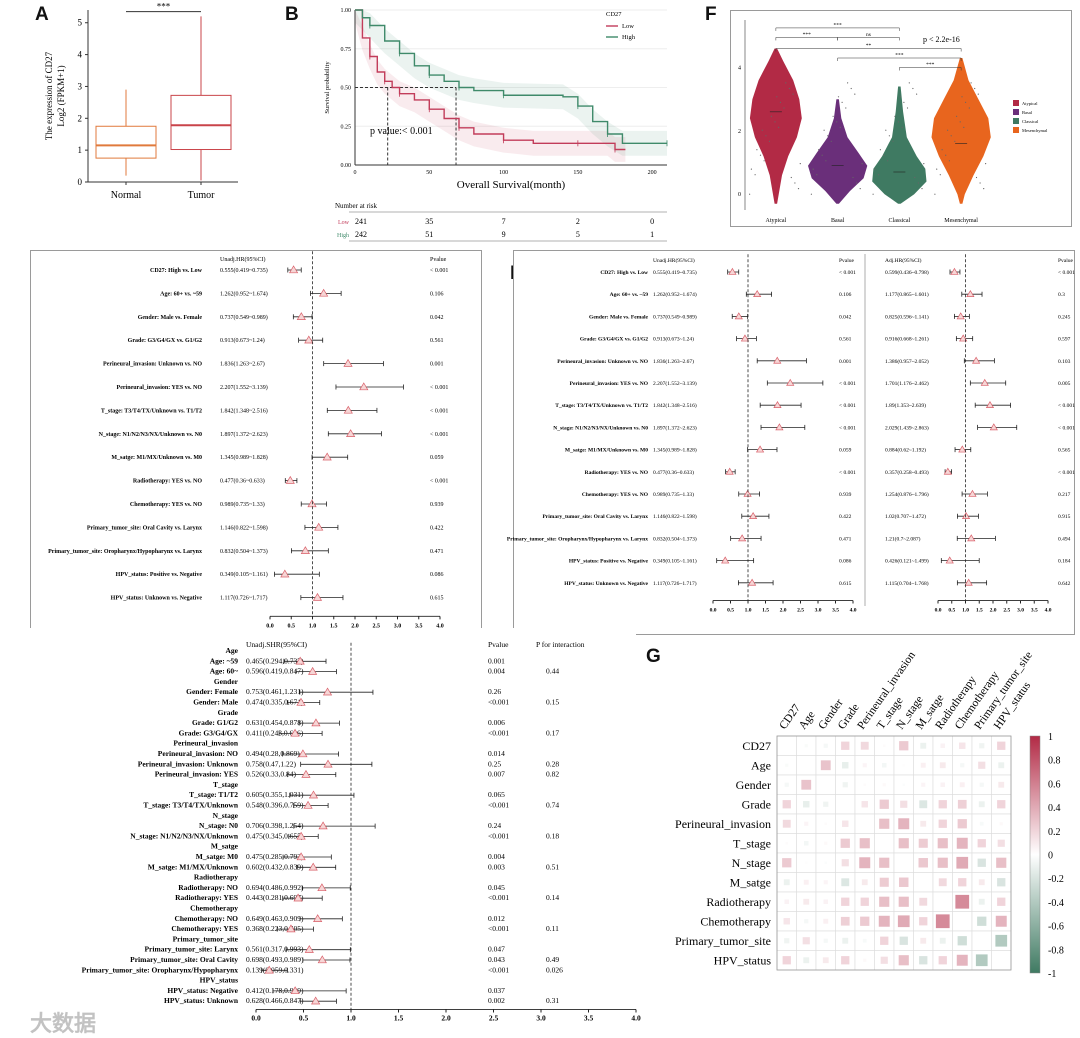  Describe the element at coordinates (938, 611) in the screenshot. I see `x-tick-label: 0.0` at that location.